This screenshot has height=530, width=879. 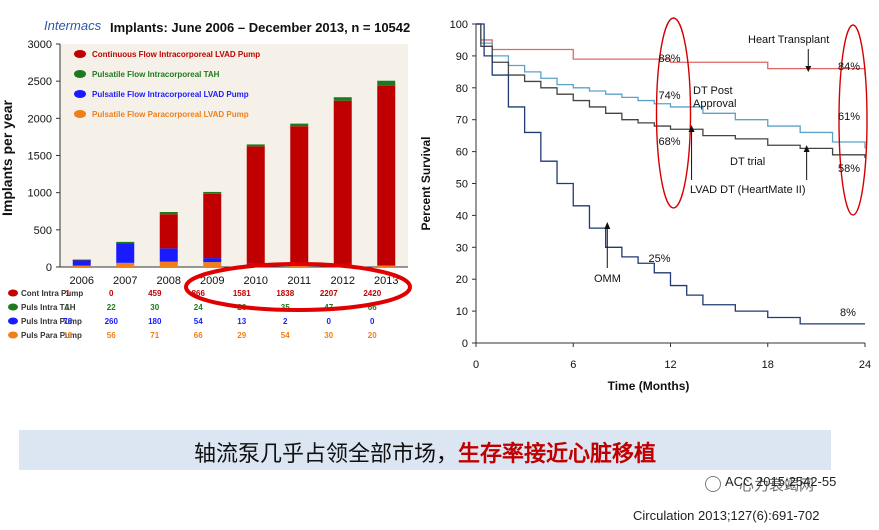 What do you see at coordinates (285, 321) in the screenshot?
I see `table-cell: 2` at bounding box center [285, 321].